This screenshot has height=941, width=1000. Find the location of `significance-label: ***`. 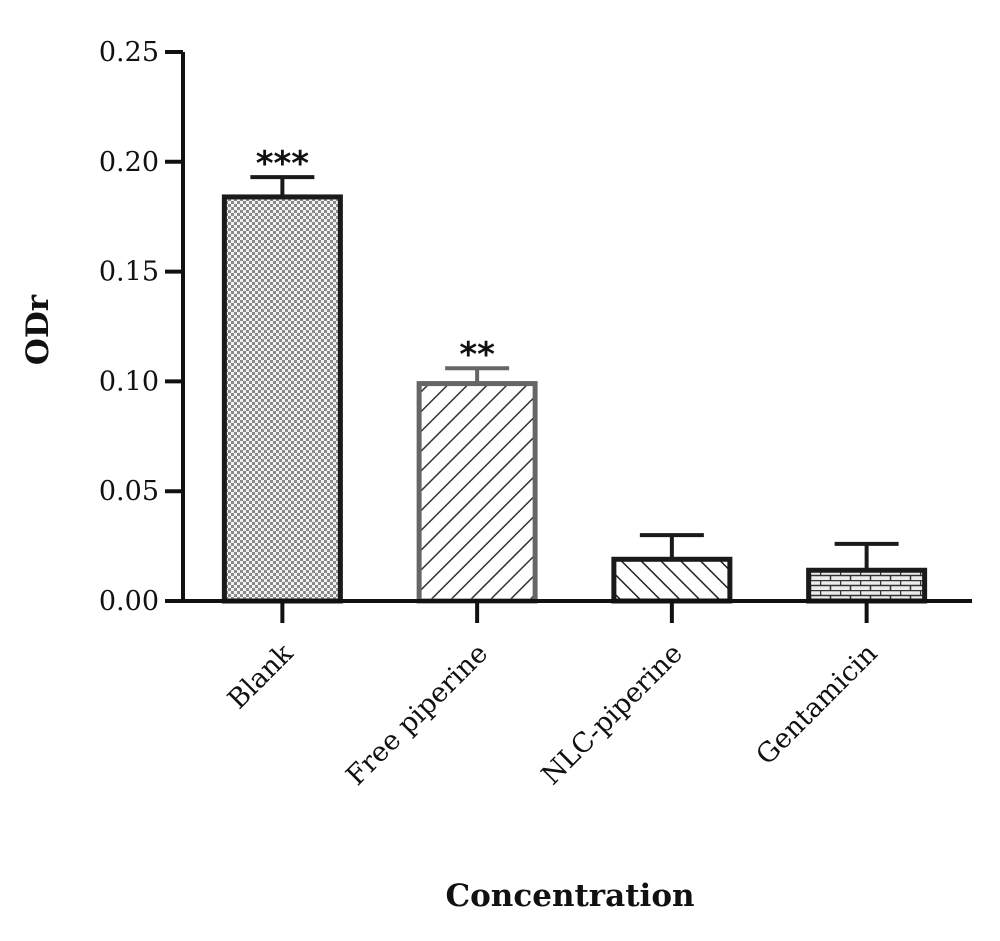

significance-label: *** is located at coordinates (283, 164).